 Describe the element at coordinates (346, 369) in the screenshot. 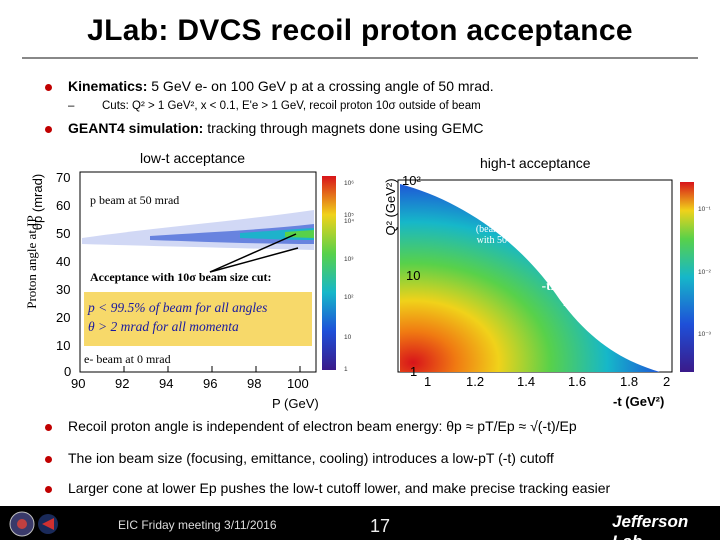

I see `left-cbtick: 1` at that location.